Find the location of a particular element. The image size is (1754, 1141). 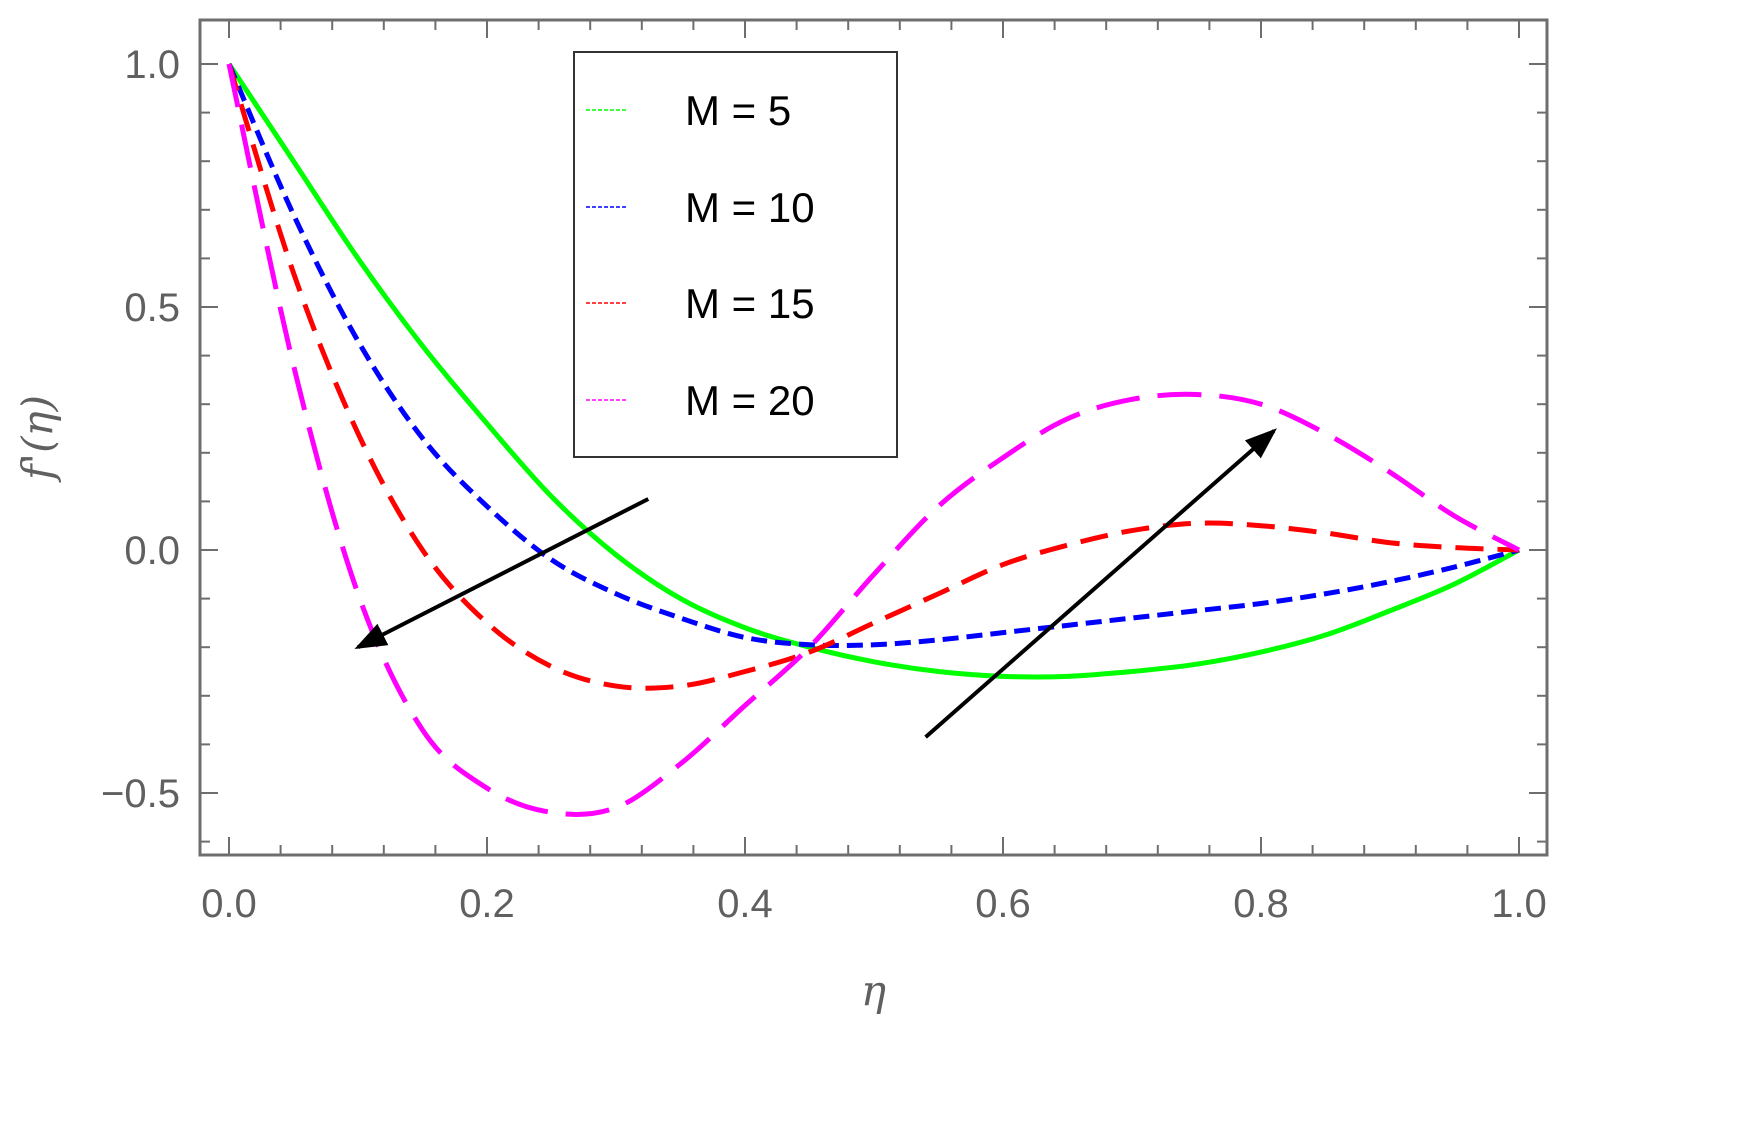

y-tick-label: 0.5 is located at coordinates (152, 308).